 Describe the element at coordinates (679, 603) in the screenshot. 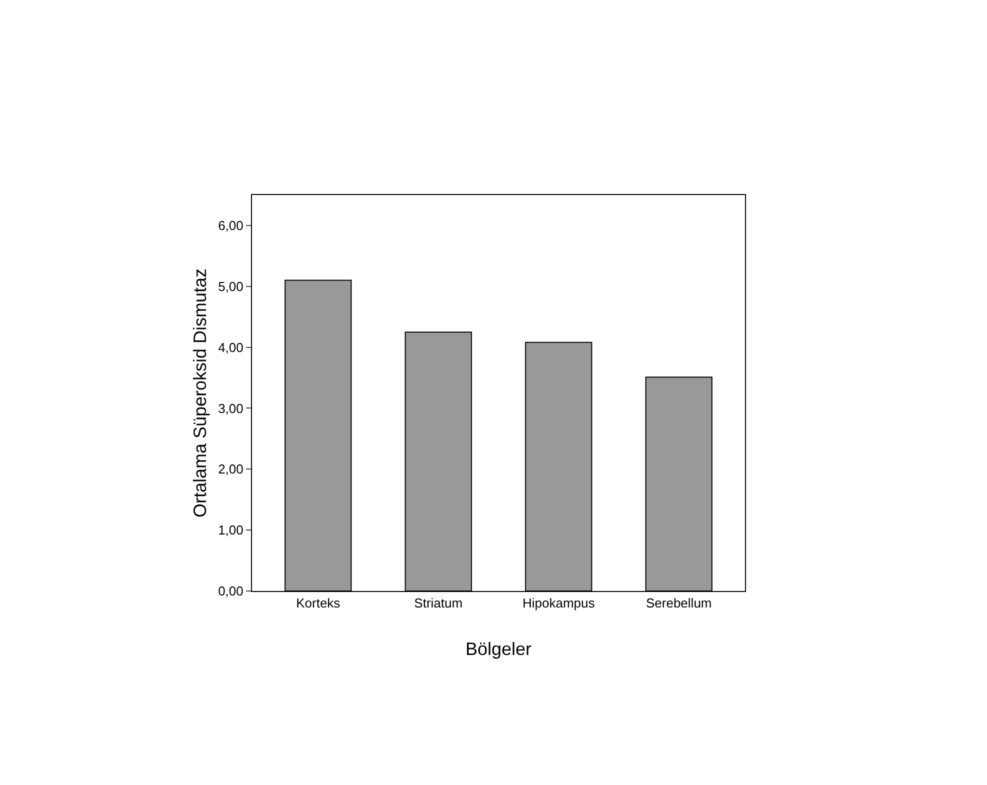

I see `x-tick-label: Serebellum` at that location.